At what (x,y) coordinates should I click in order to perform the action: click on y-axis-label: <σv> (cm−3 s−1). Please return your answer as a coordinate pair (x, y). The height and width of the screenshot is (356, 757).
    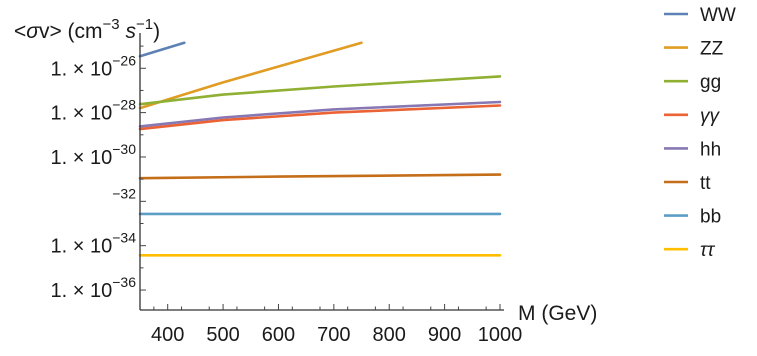
    Looking at the image, I should click on (87, 29).